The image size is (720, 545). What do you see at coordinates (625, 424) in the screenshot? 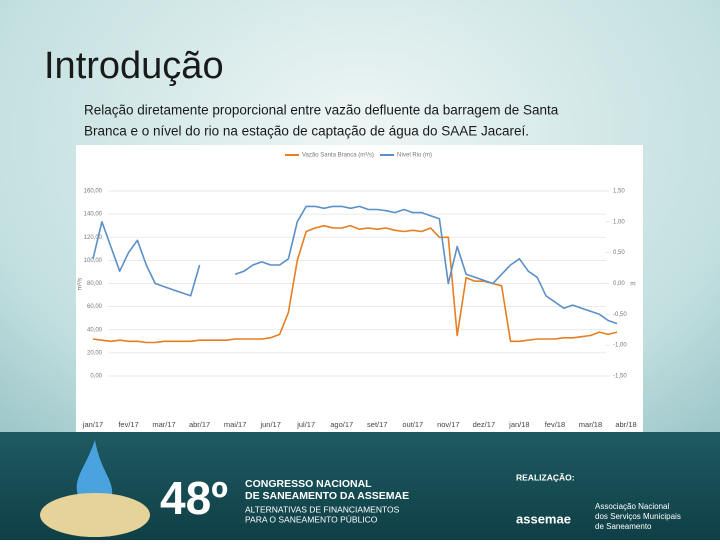
I see `x-tick-label: abr/18` at bounding box center [625, 424].